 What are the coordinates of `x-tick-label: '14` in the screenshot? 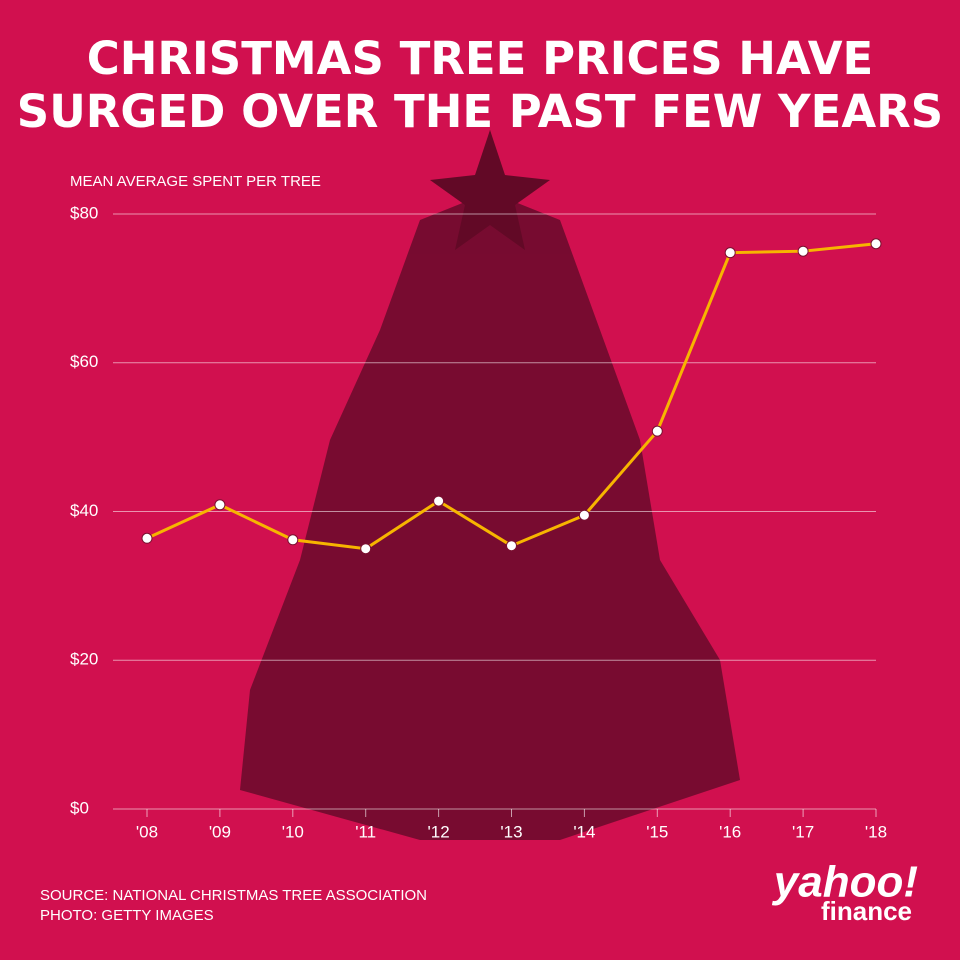 It's located at (584, 831).